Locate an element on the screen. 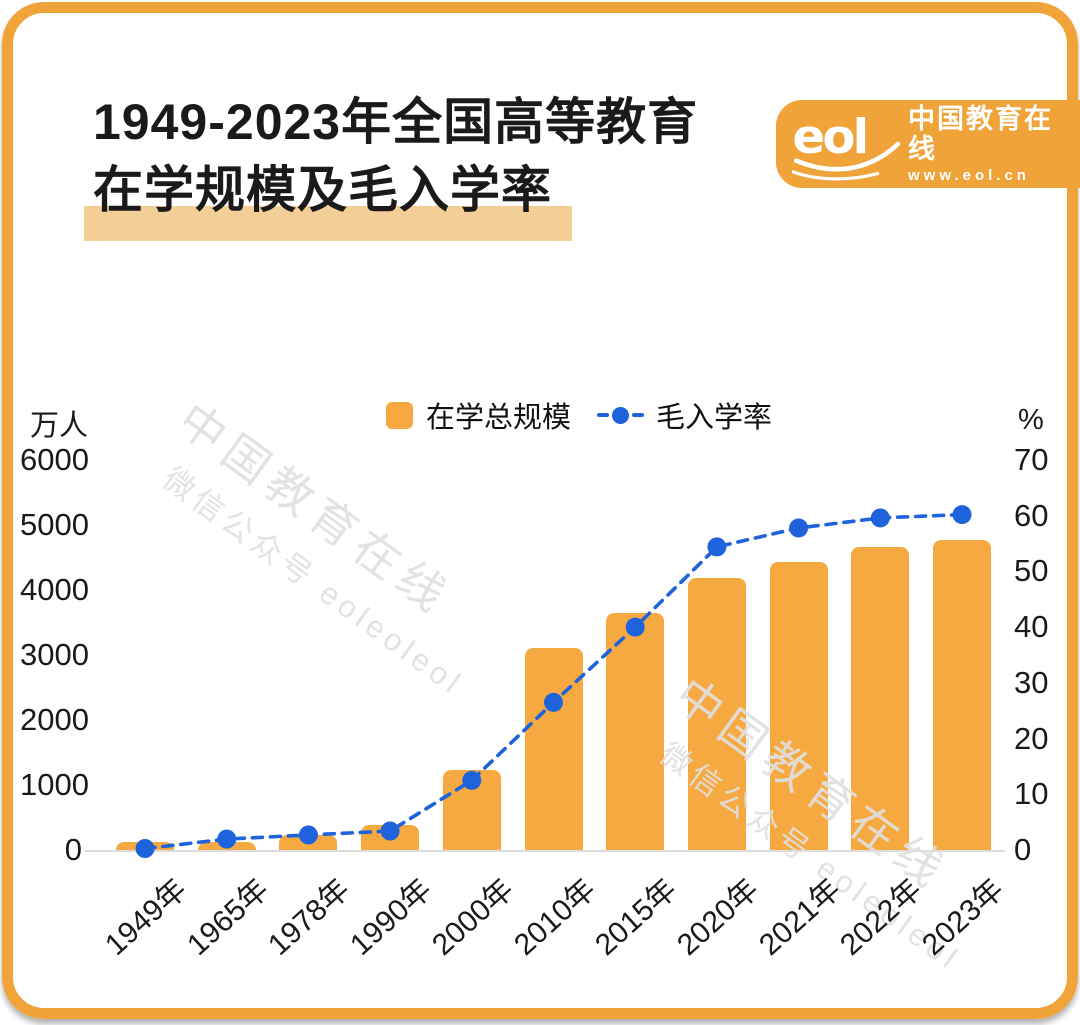  right-axis-tick: 20 is located at coordinates (1031, 738).